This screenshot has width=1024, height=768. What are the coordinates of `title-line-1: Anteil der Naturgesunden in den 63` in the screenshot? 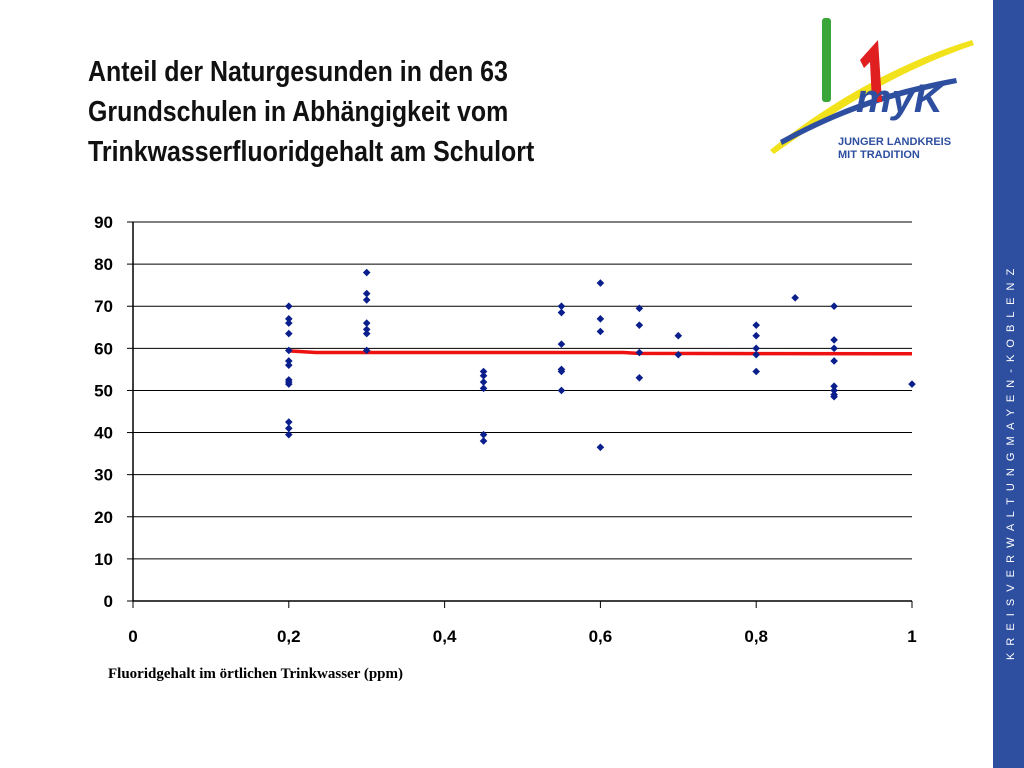 It's located at (298, 72).